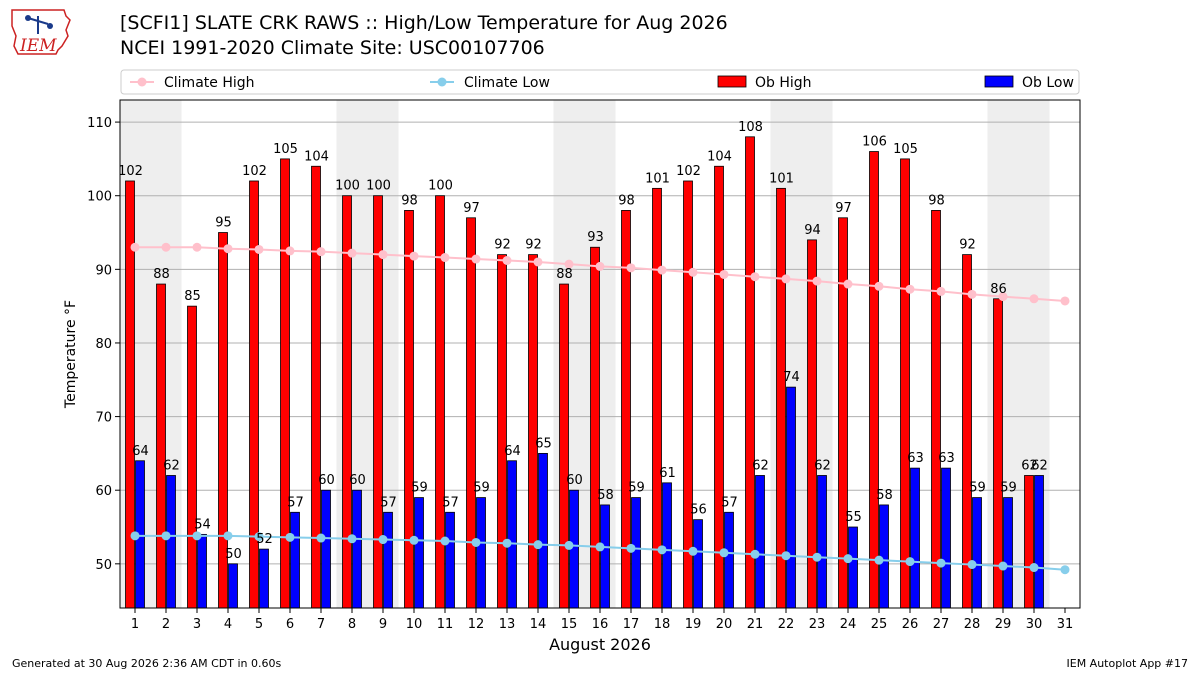  I want to click on x-tick-label: 10, so click(414, 624).